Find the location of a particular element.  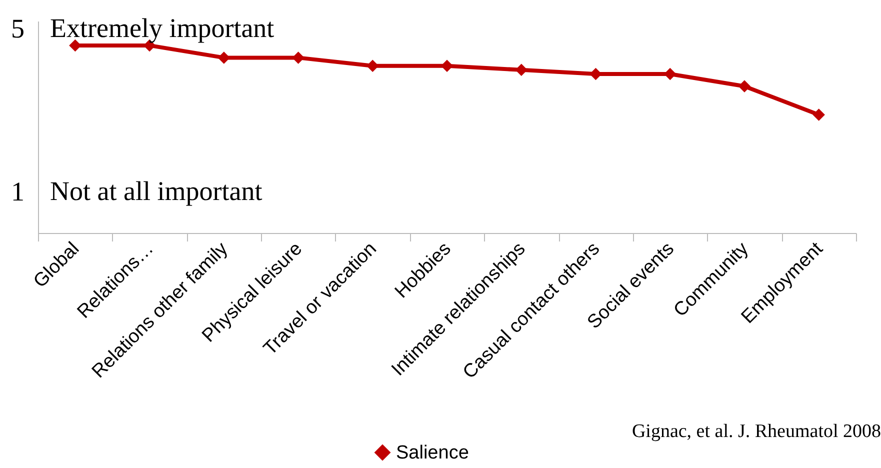

legend-label: Salience is located at coordinates (432, 453).